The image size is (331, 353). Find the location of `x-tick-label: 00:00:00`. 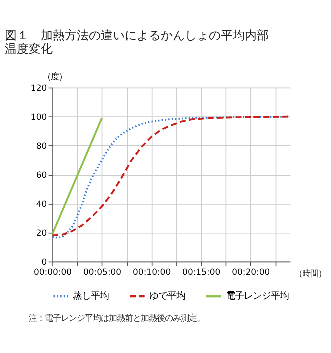

x-tick-label: 00:00:00 is located at coordinates (53, 271).